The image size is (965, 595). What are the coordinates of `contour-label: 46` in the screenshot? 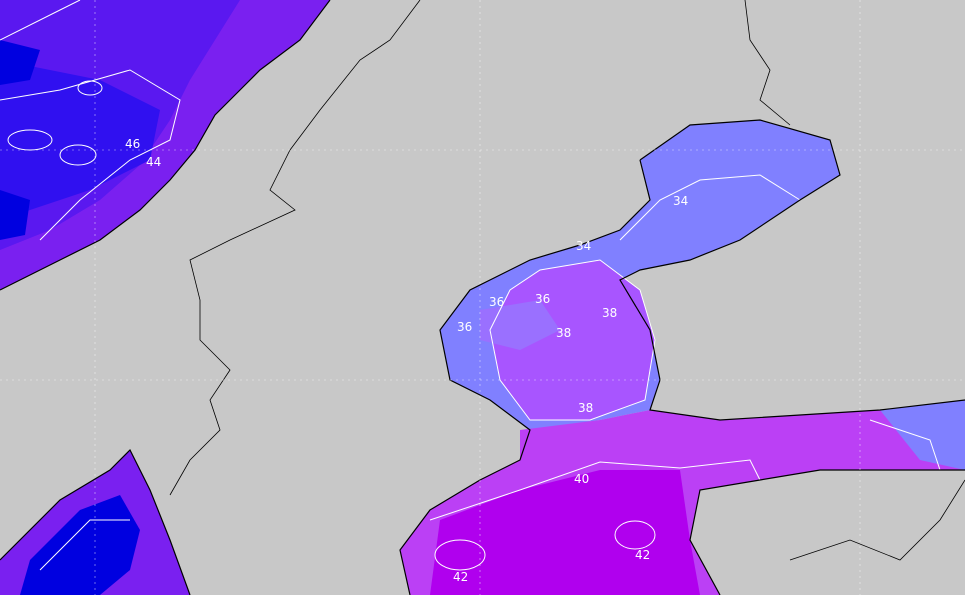 It's located at (132, 144).